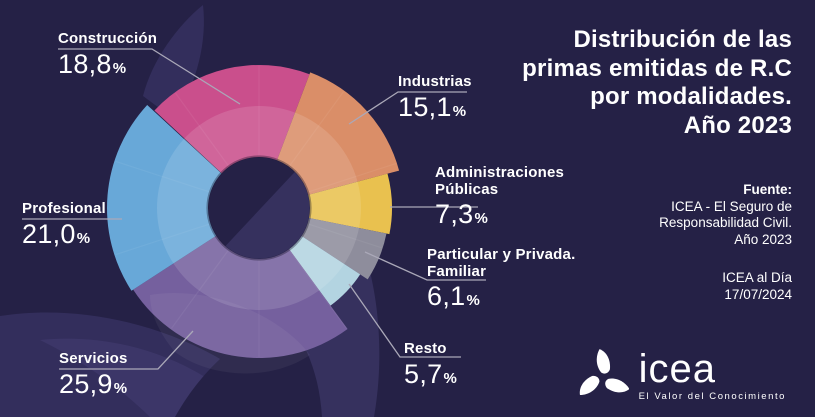 The image size is (815, 417). What do you see at coordinates (425, 266) in the screenshot?
I see `leader-particular` at bounding box center [425, 266].